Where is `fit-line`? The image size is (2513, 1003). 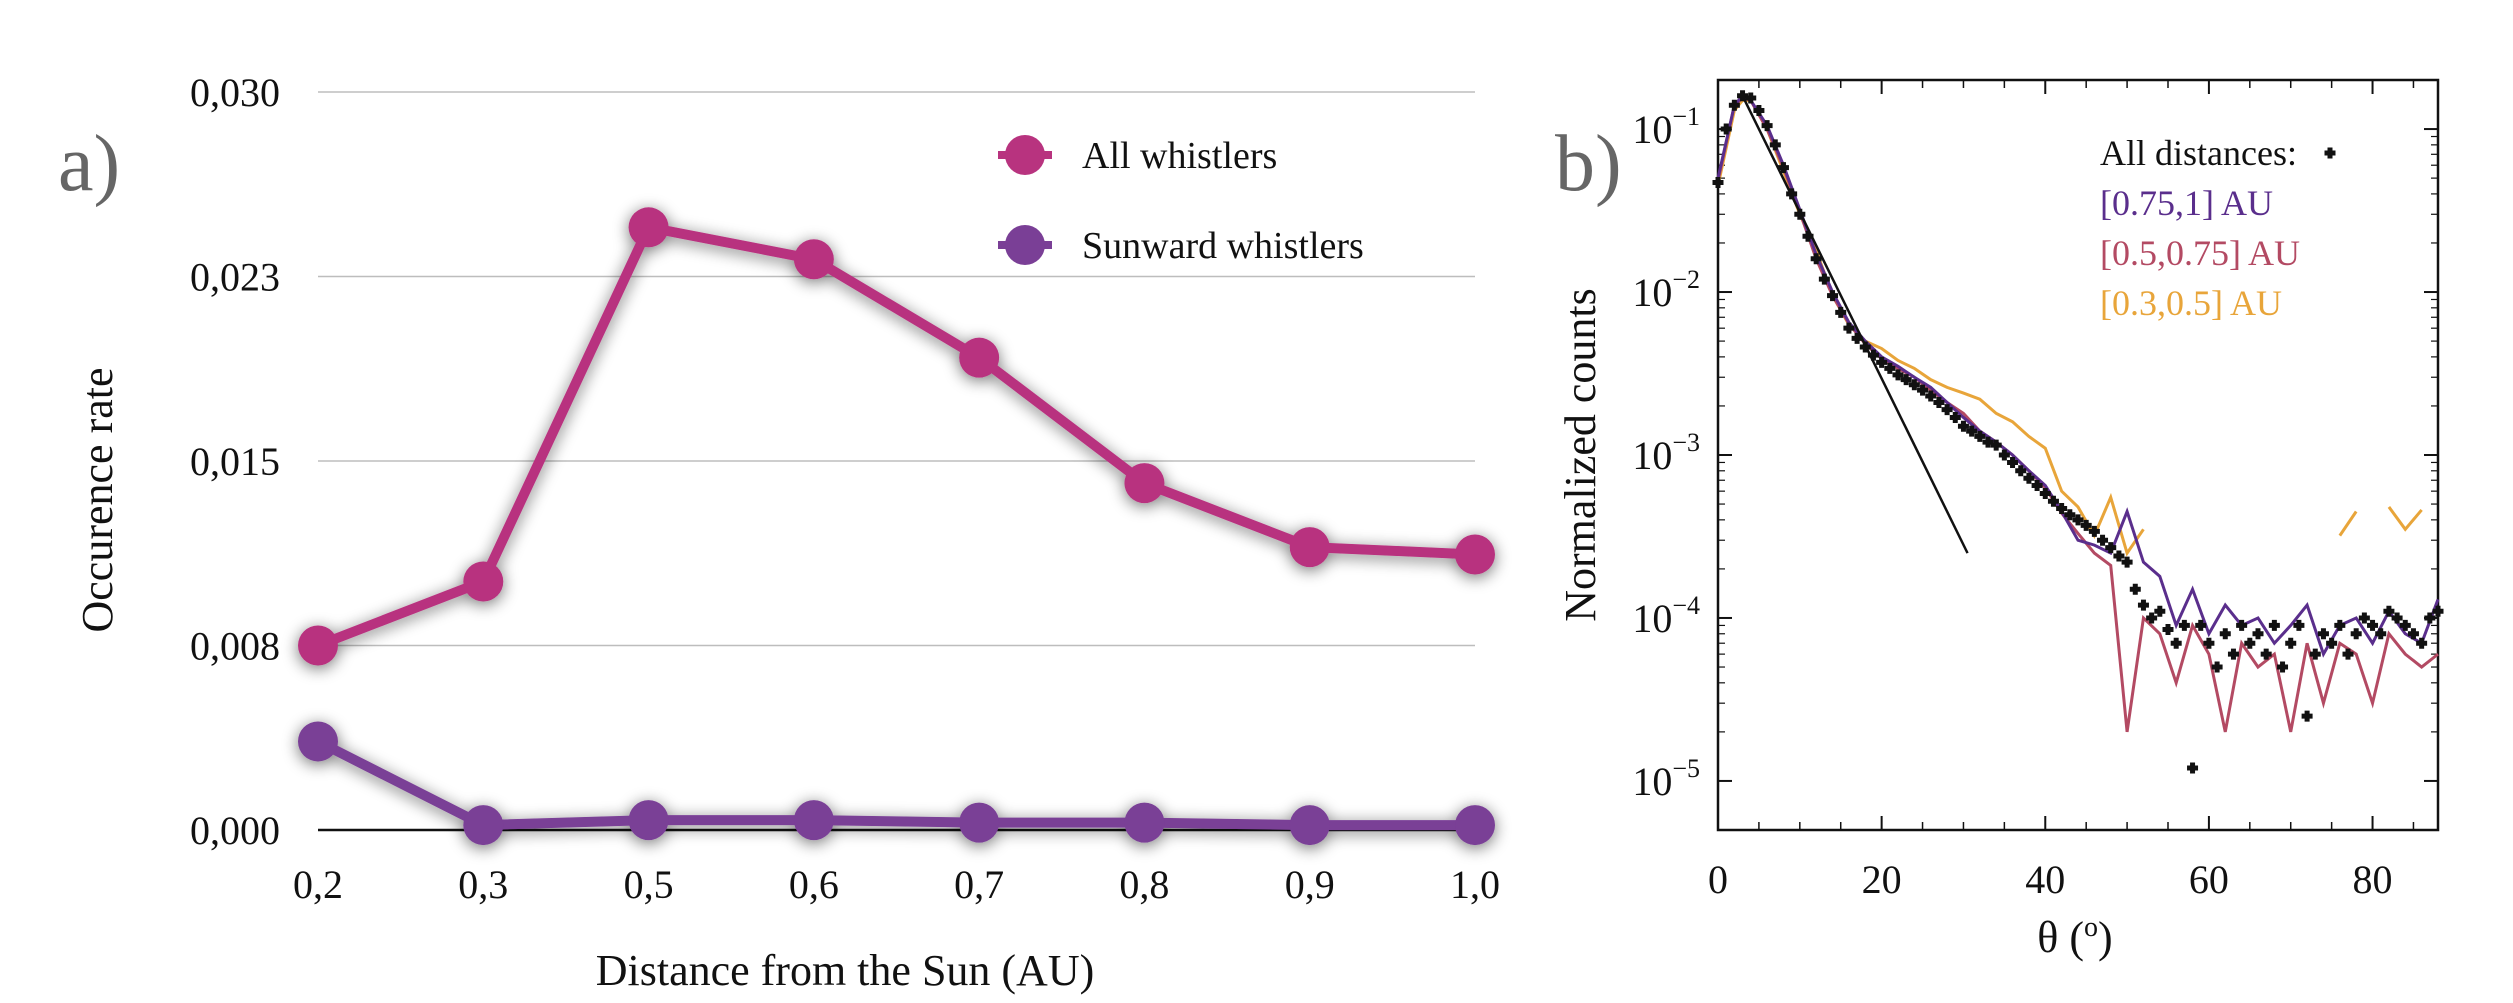 fit-line is located at coordinates (1855, 324).